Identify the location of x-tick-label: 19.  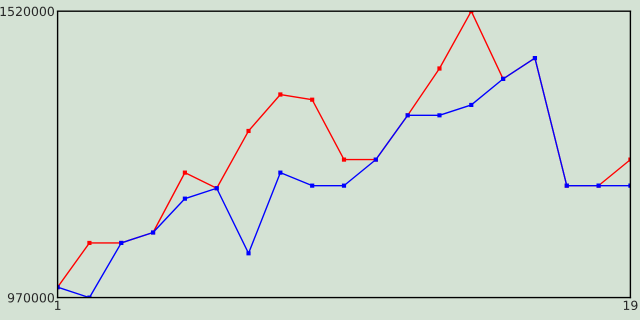
(631, 305).